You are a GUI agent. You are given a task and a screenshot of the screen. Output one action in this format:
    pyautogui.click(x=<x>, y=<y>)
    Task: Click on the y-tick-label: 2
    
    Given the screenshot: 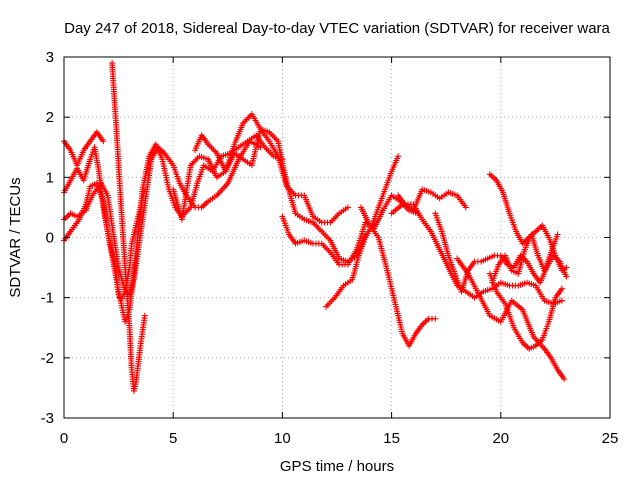 What is the action you would take?
    pyautogui.click(x=50, y=117)
    